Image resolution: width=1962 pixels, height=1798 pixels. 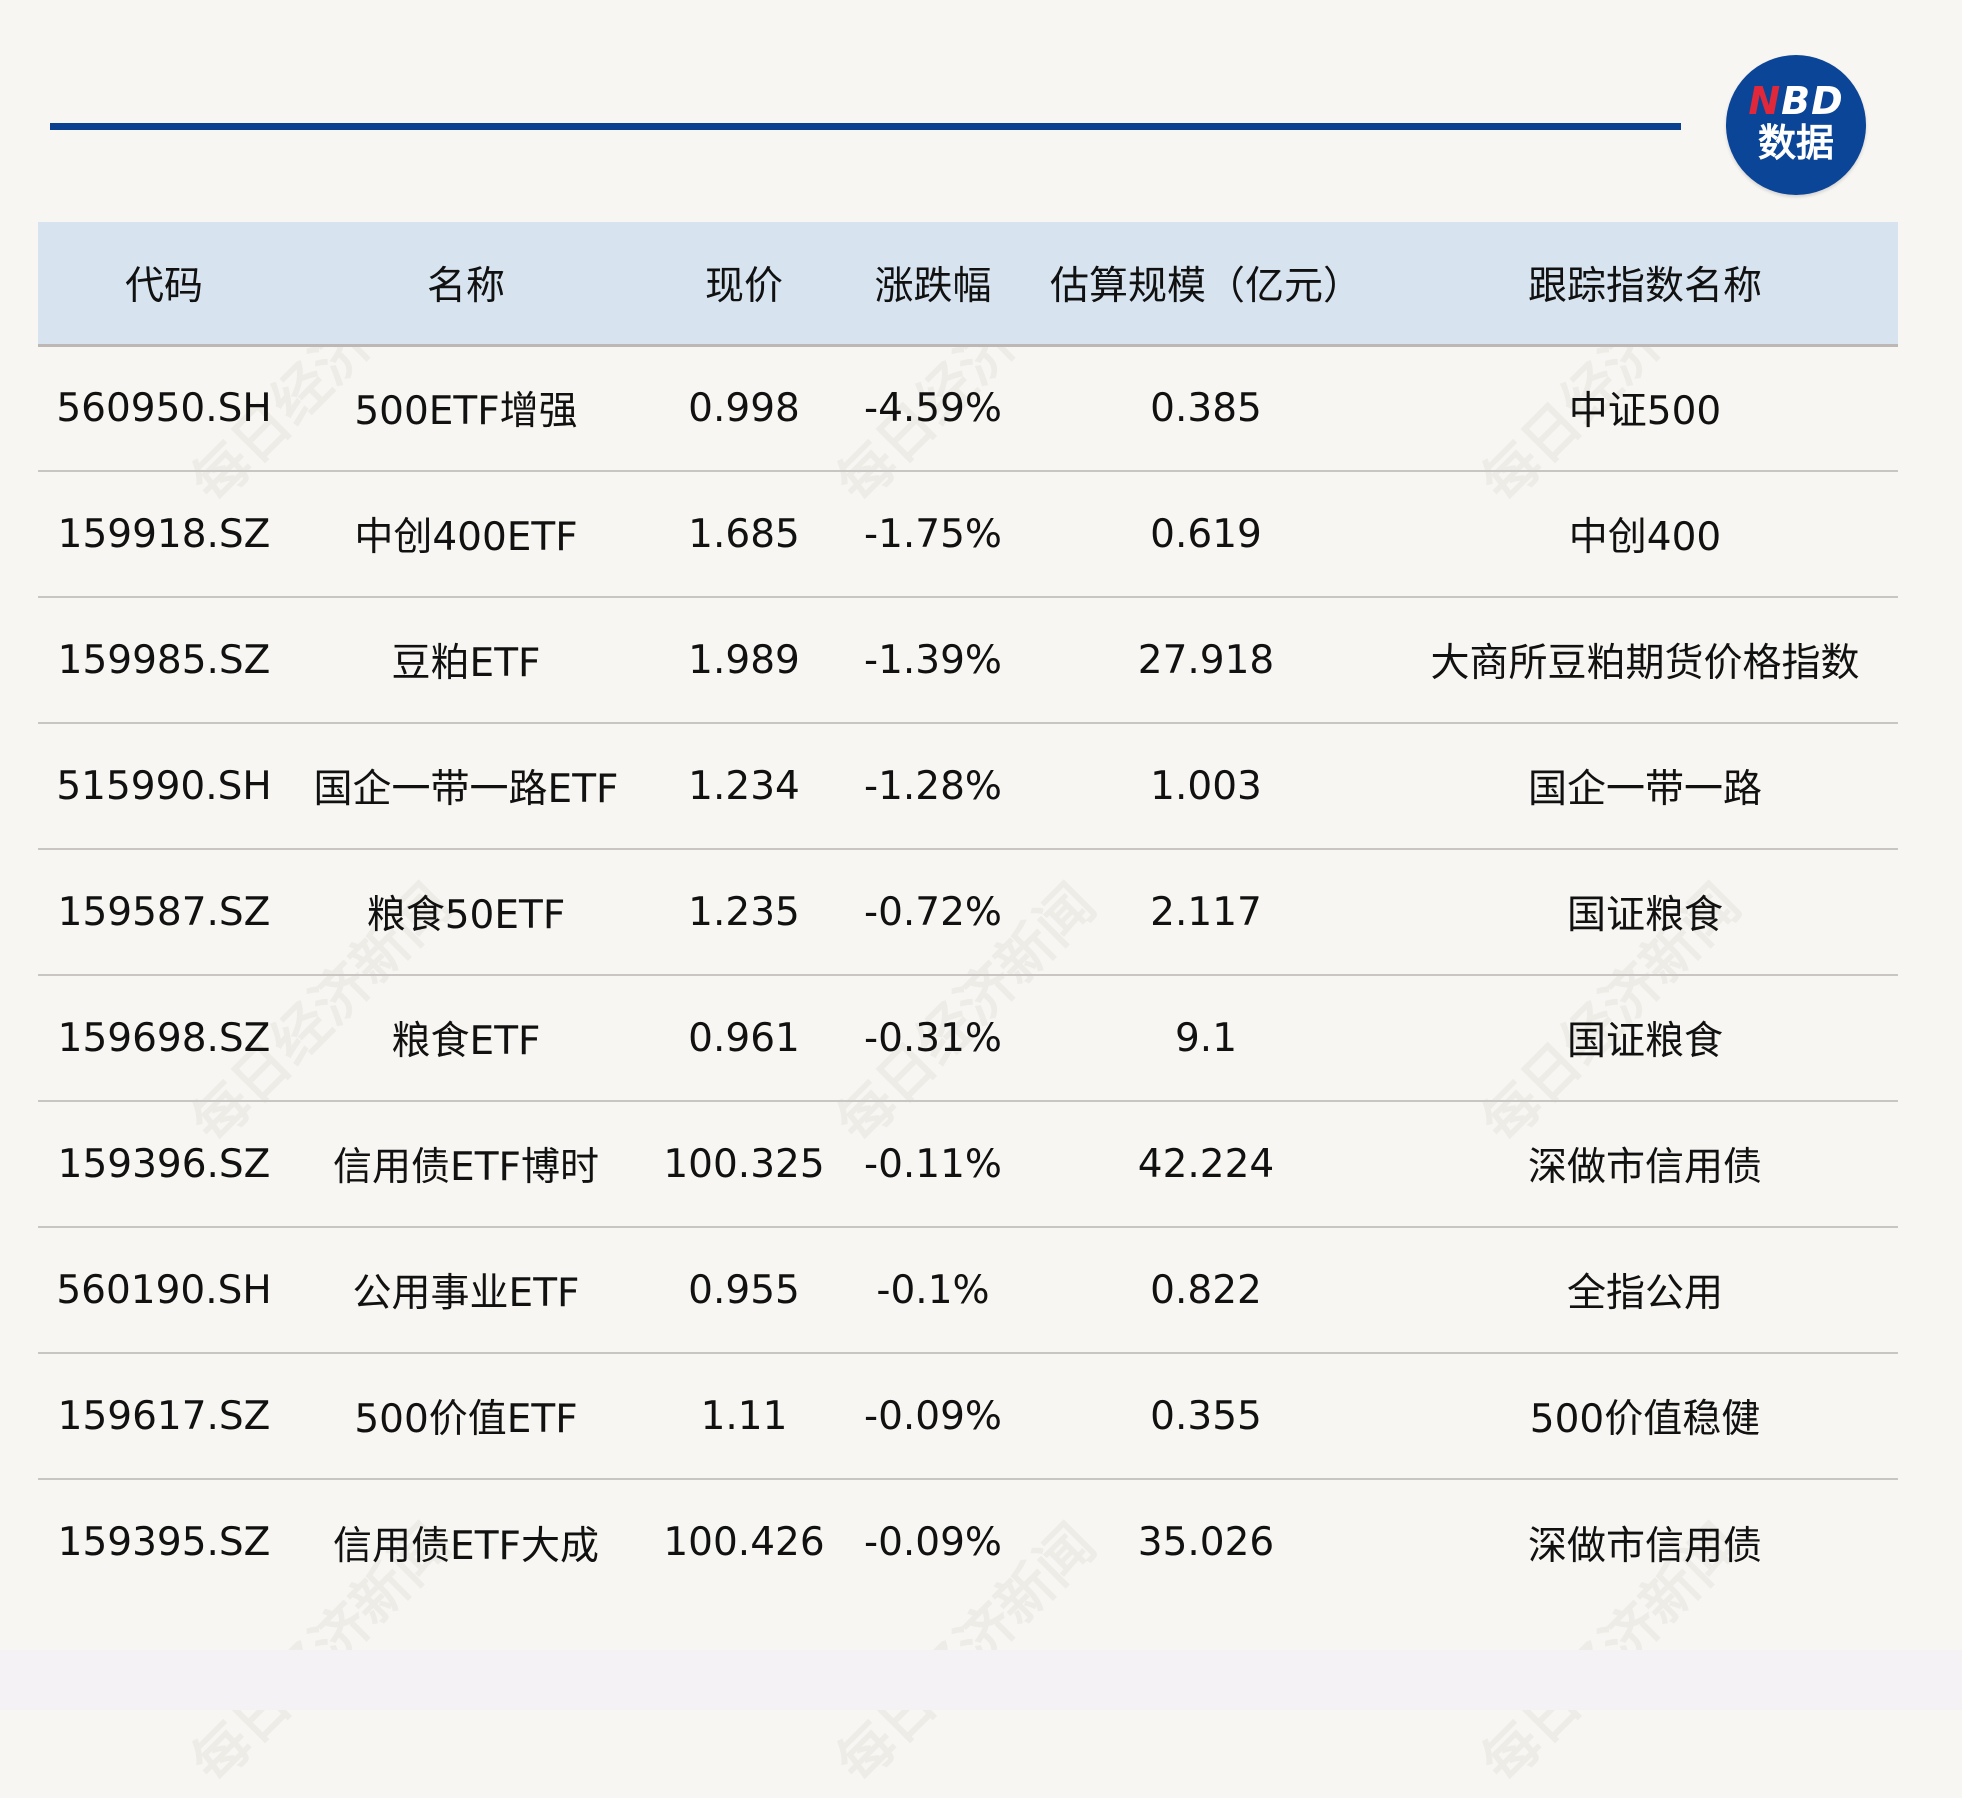 I want to click on cell-scale: 0.619, so click(x=1206, y=534).